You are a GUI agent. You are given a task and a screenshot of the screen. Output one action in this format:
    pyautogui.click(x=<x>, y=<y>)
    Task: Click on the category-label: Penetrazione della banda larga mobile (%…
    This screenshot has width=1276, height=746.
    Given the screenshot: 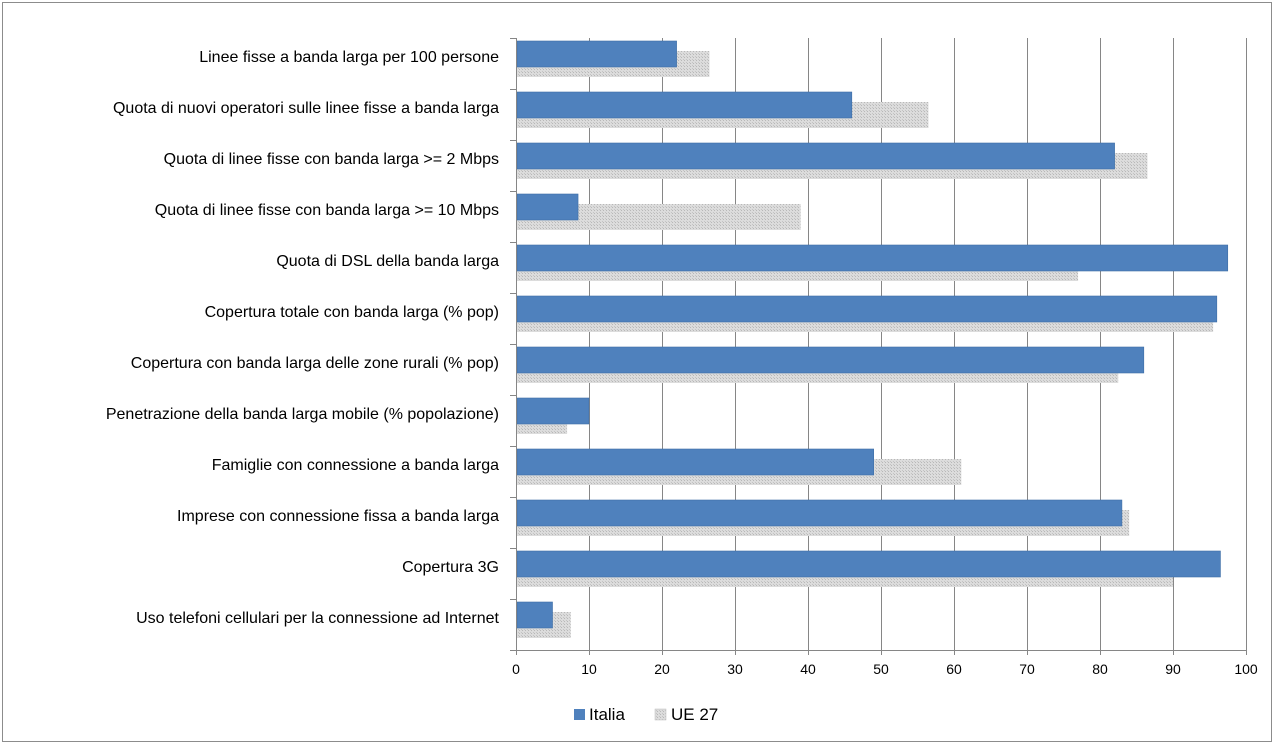 What is the action you would take?
    pyautogui.click(x=302, y=414)
    